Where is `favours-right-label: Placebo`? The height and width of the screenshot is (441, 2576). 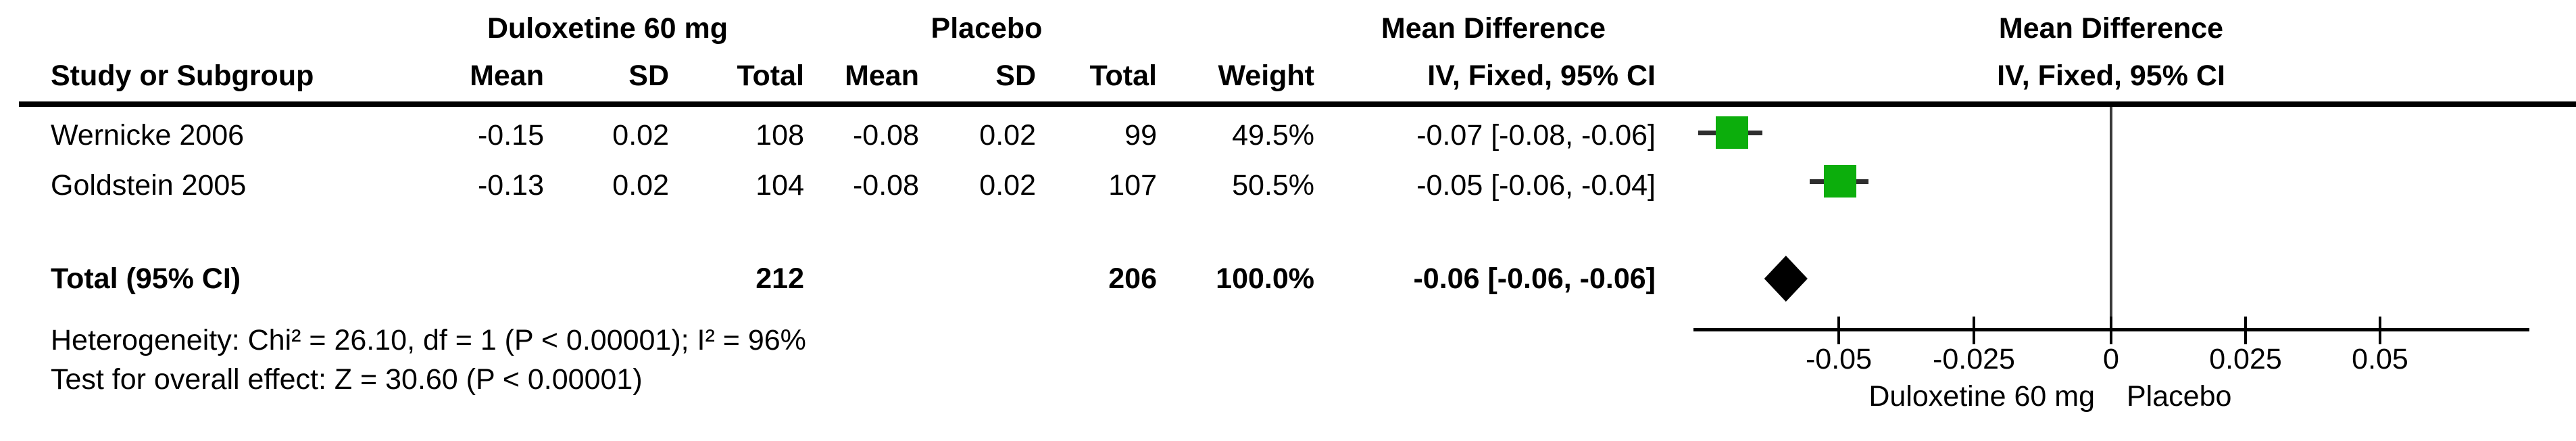 favours-right-label: Placebo is located at coordinates (2179, 396).